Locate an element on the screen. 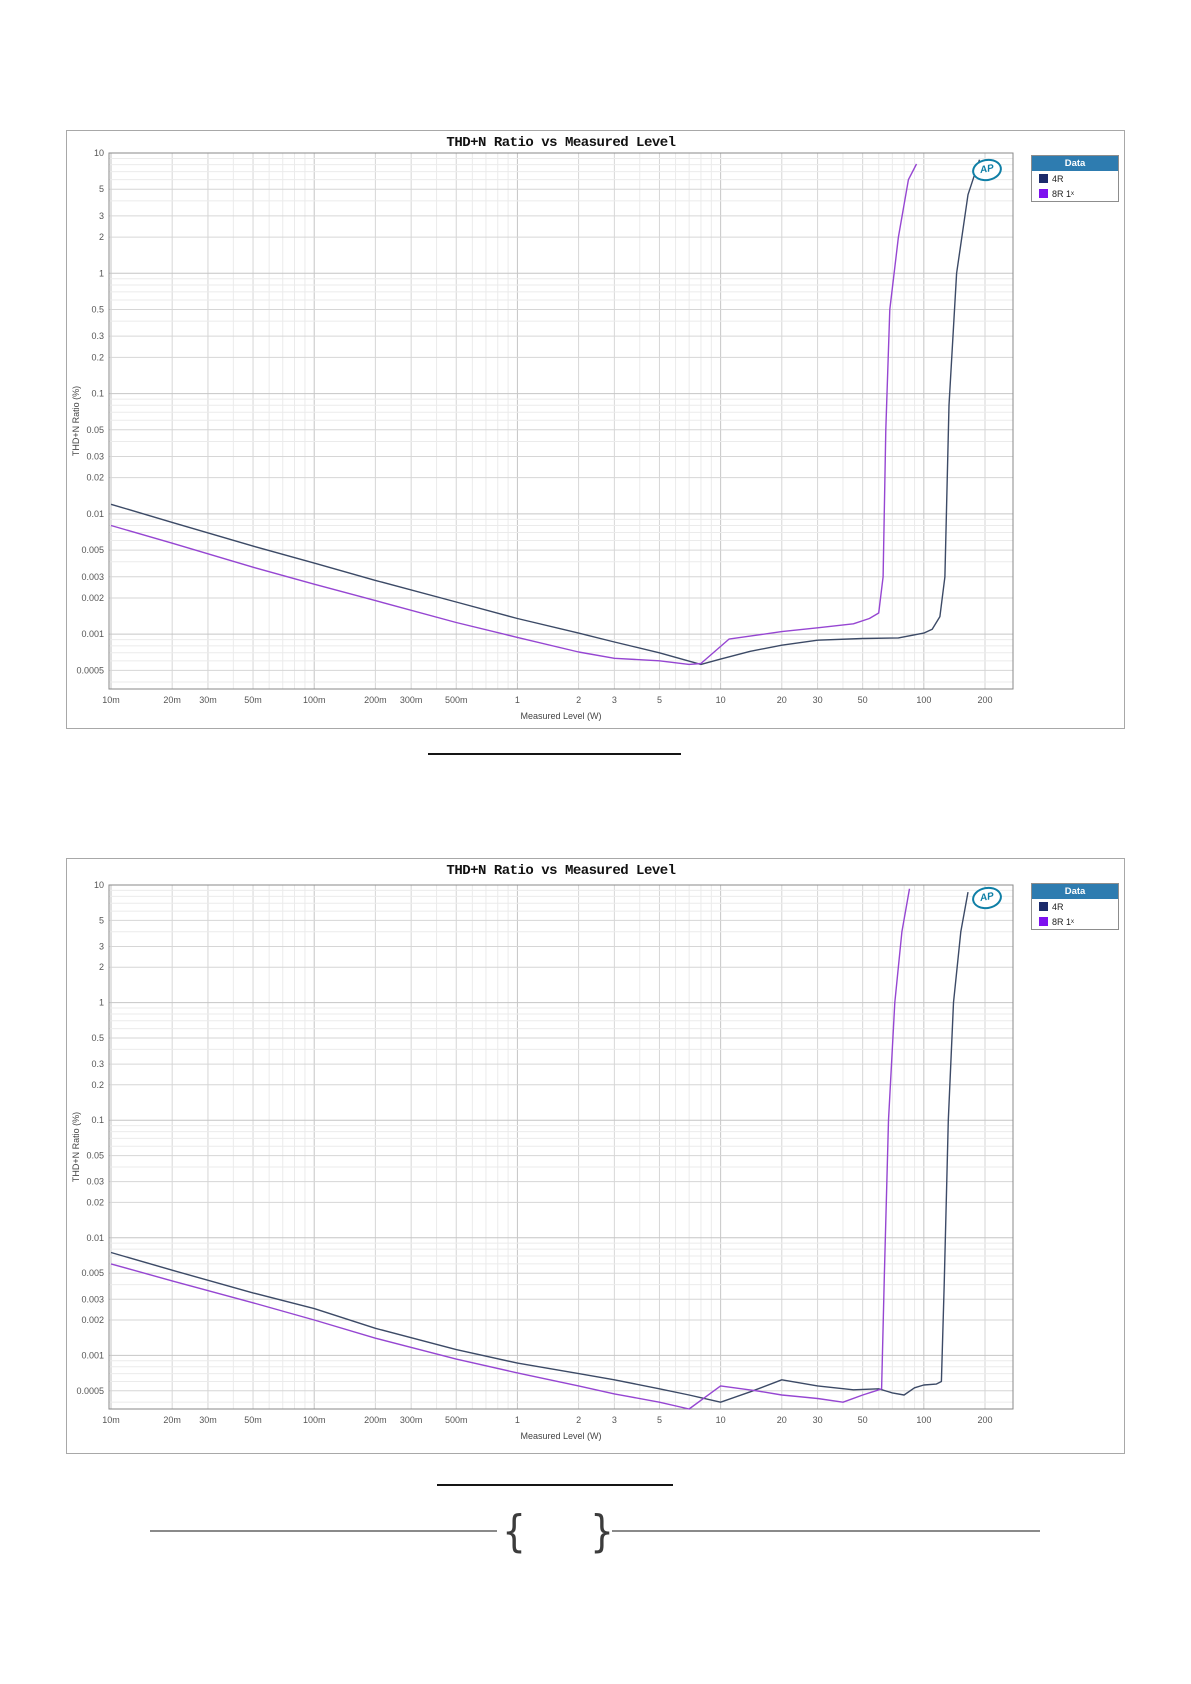  legend-item: 8R 1ˣ is located at coordinates (1075, 193).